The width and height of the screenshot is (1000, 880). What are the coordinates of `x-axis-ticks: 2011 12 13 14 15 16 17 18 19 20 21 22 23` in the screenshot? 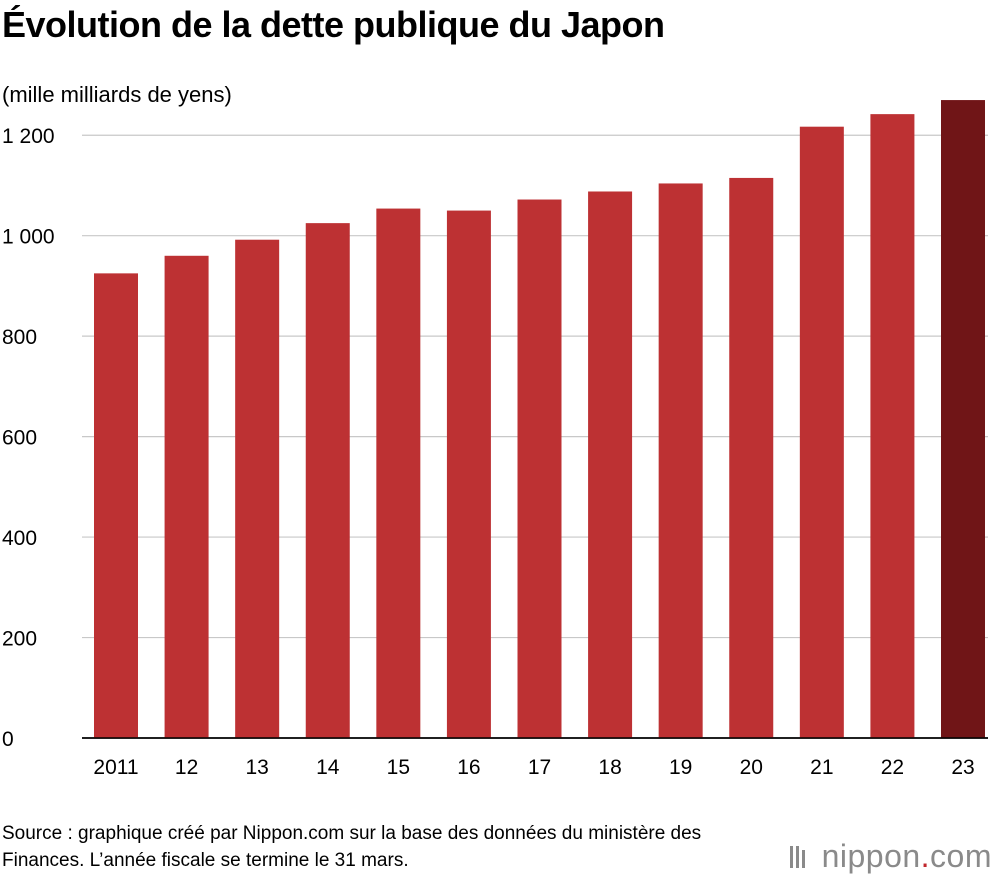 It's located at (533, 767).